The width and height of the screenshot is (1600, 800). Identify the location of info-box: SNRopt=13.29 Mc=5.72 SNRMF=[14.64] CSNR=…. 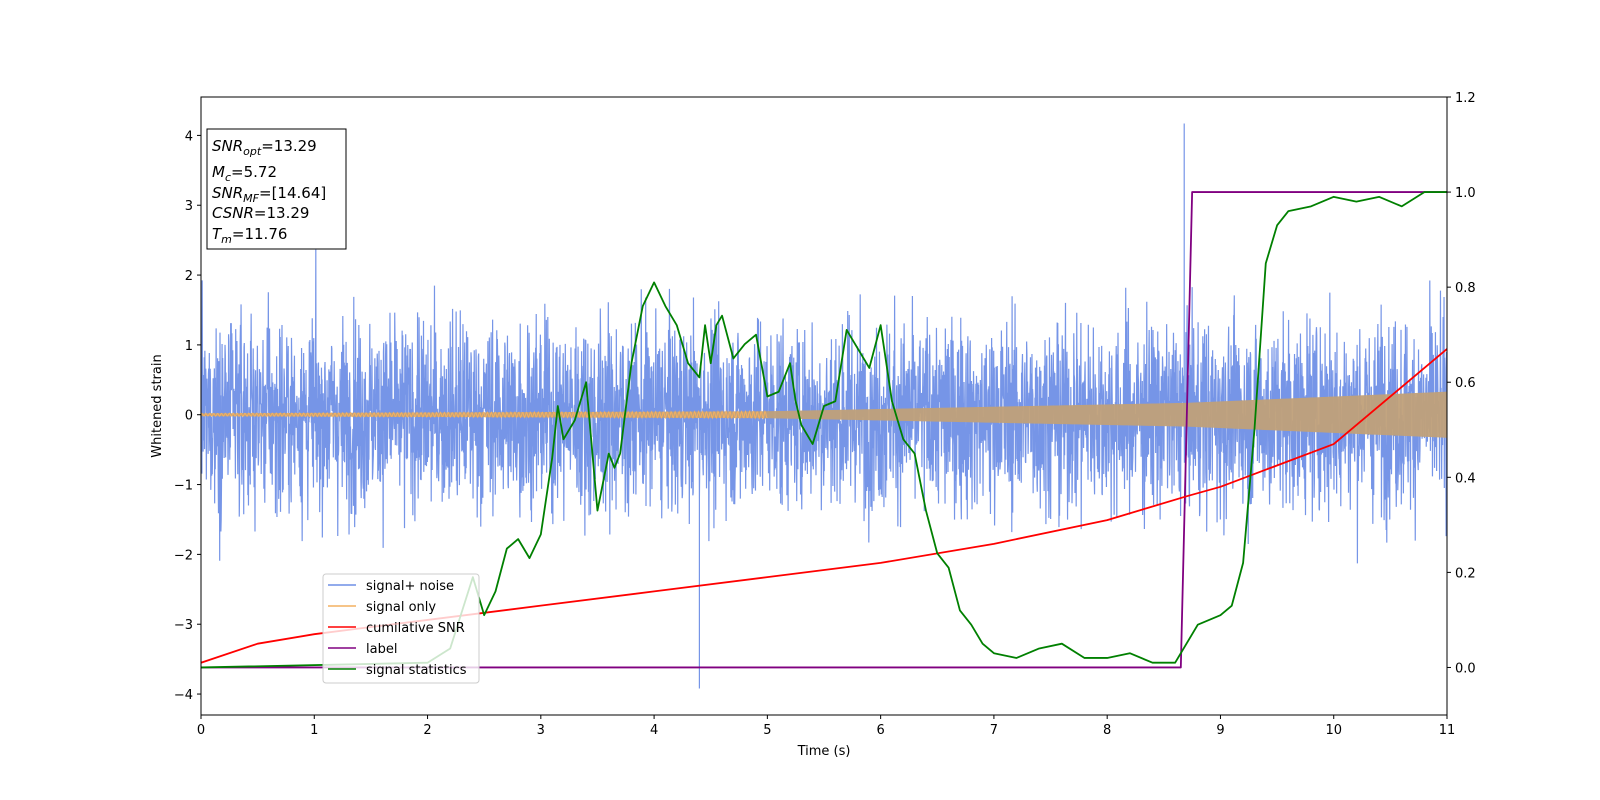
(276, 189).